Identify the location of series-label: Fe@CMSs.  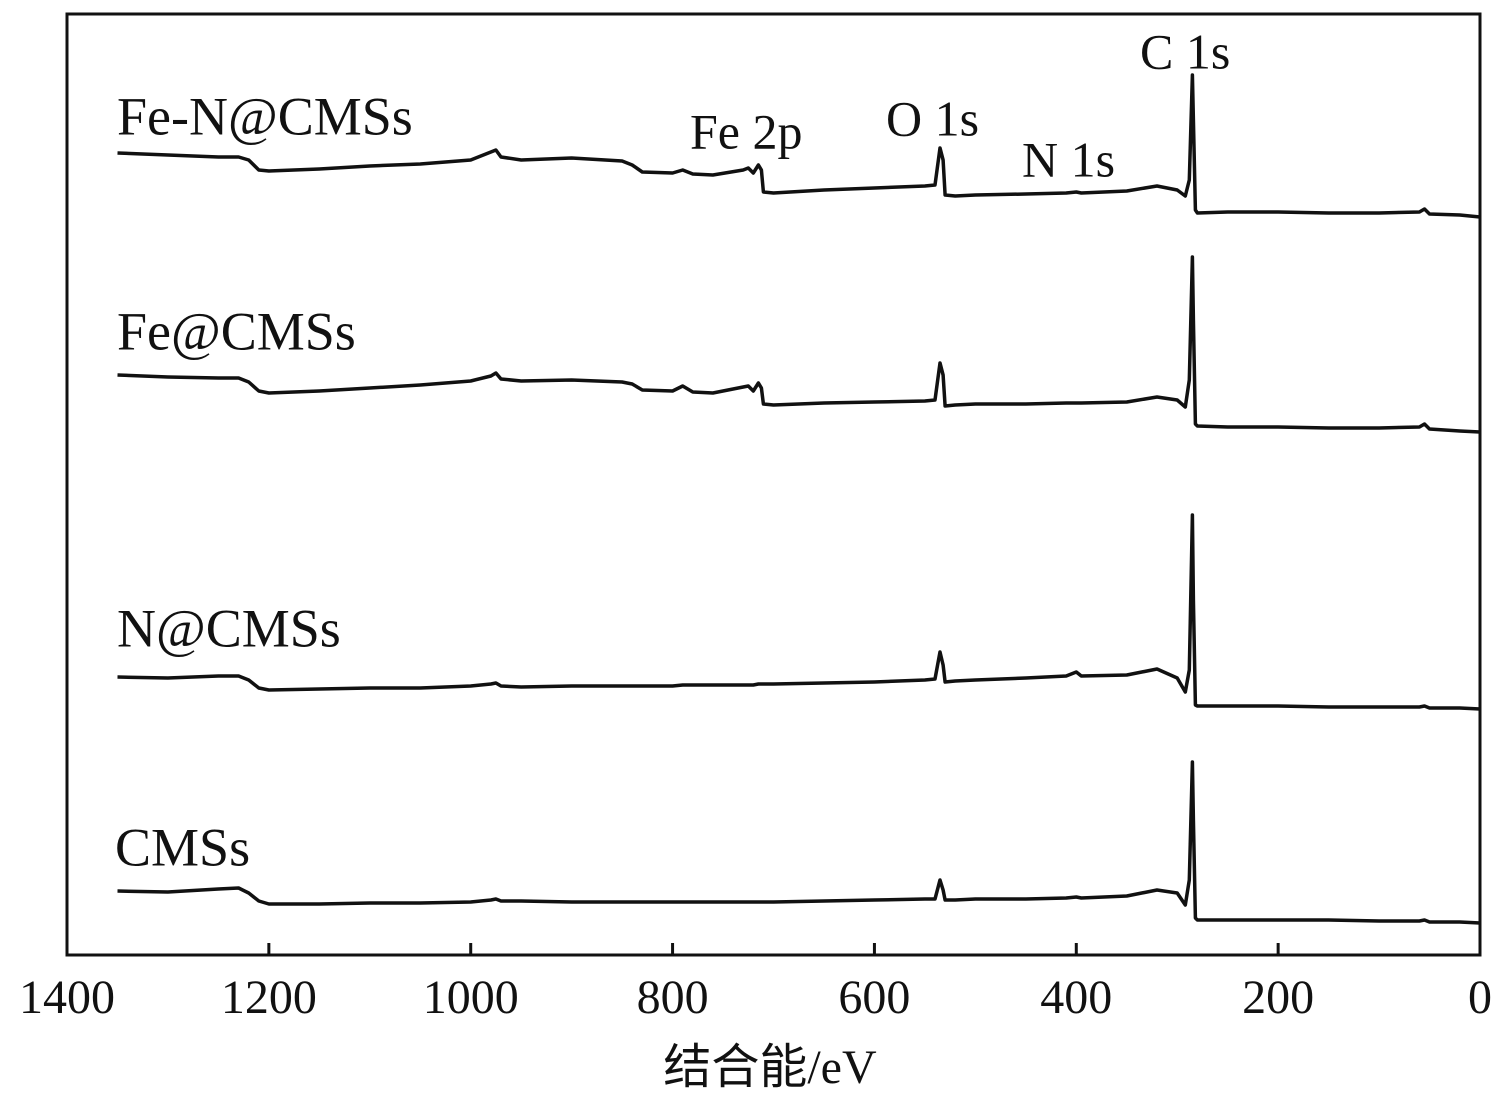
(236, 331).